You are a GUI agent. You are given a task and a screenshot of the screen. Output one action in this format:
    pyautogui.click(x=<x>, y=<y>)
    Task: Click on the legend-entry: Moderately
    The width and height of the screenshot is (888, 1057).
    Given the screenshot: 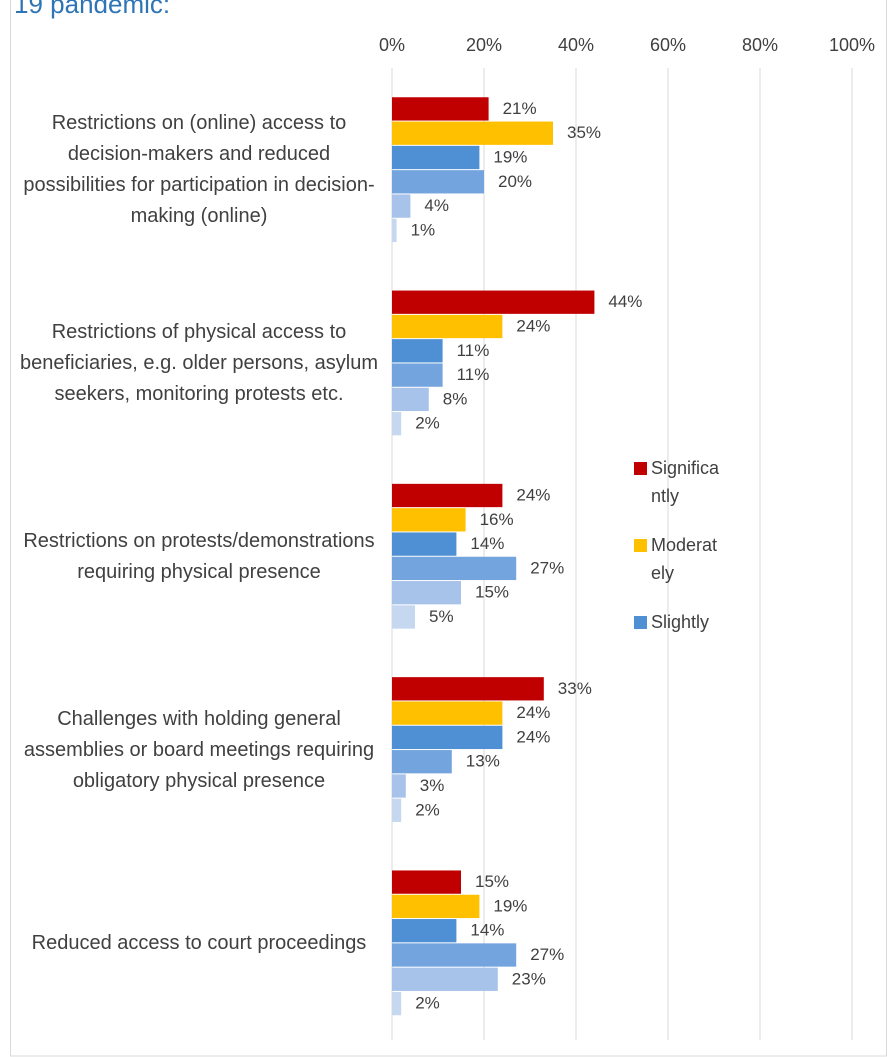 What is the action you would take?
    pyautogui.click(x=684, y=559)
    